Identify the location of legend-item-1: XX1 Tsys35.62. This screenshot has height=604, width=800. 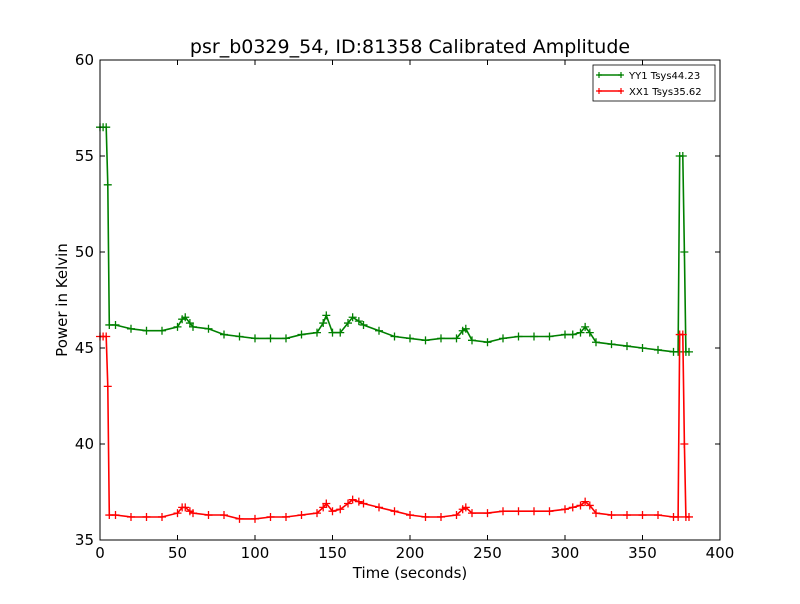
(649, 92).